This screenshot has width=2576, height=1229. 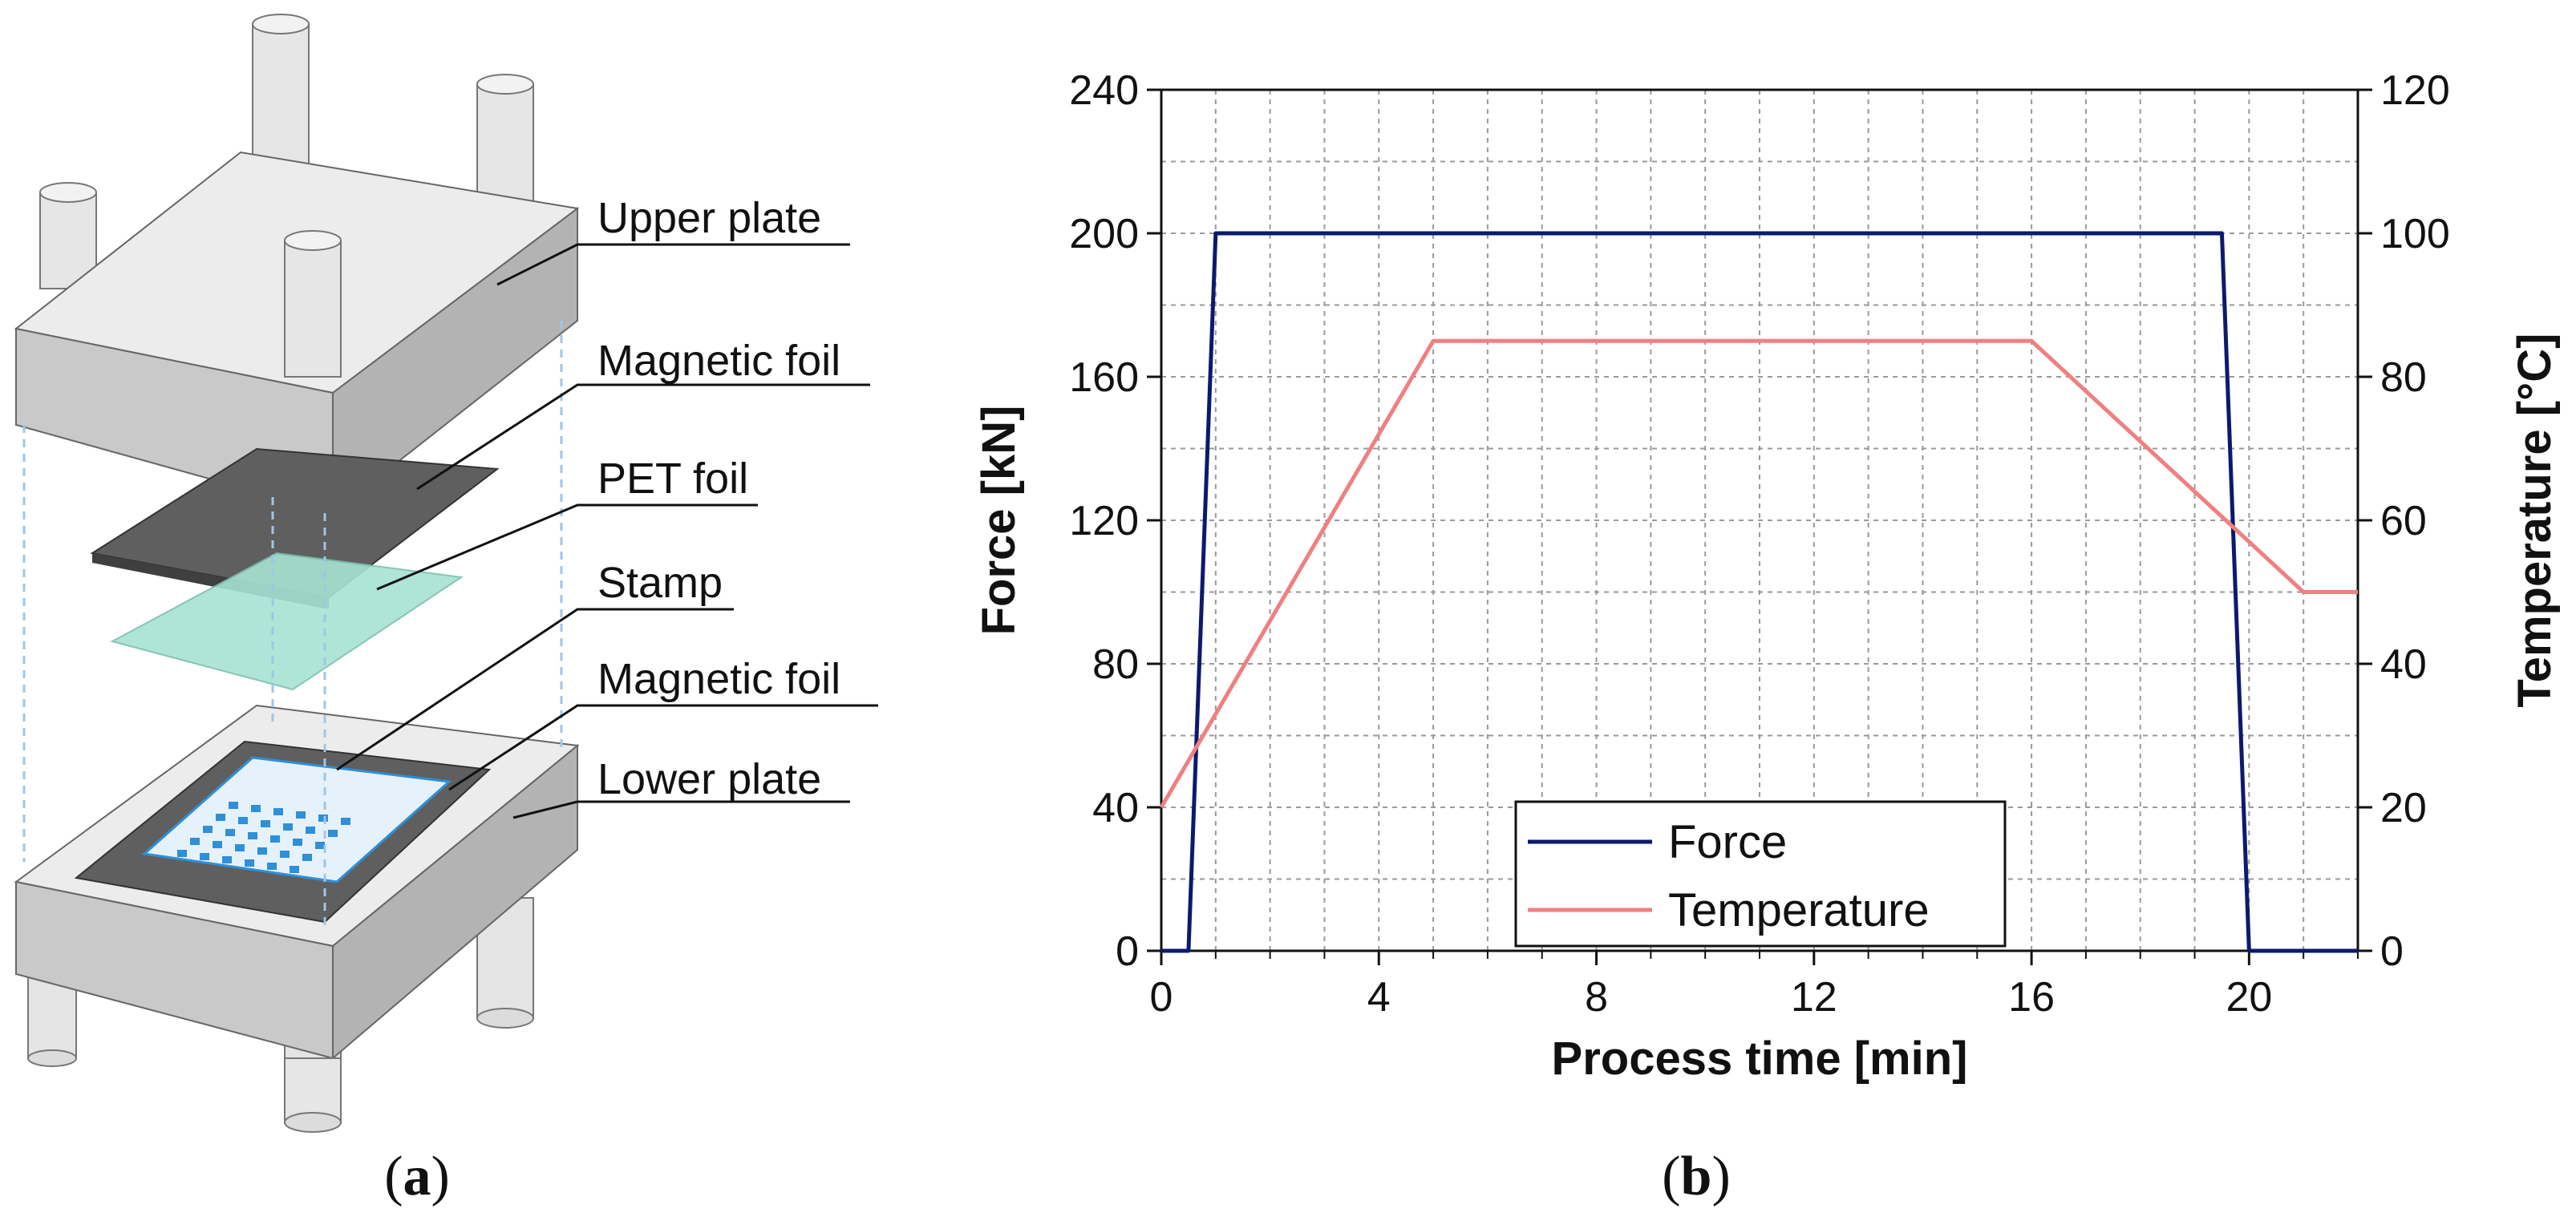 I want to click on guide-lines, so click(x=292, y=626).